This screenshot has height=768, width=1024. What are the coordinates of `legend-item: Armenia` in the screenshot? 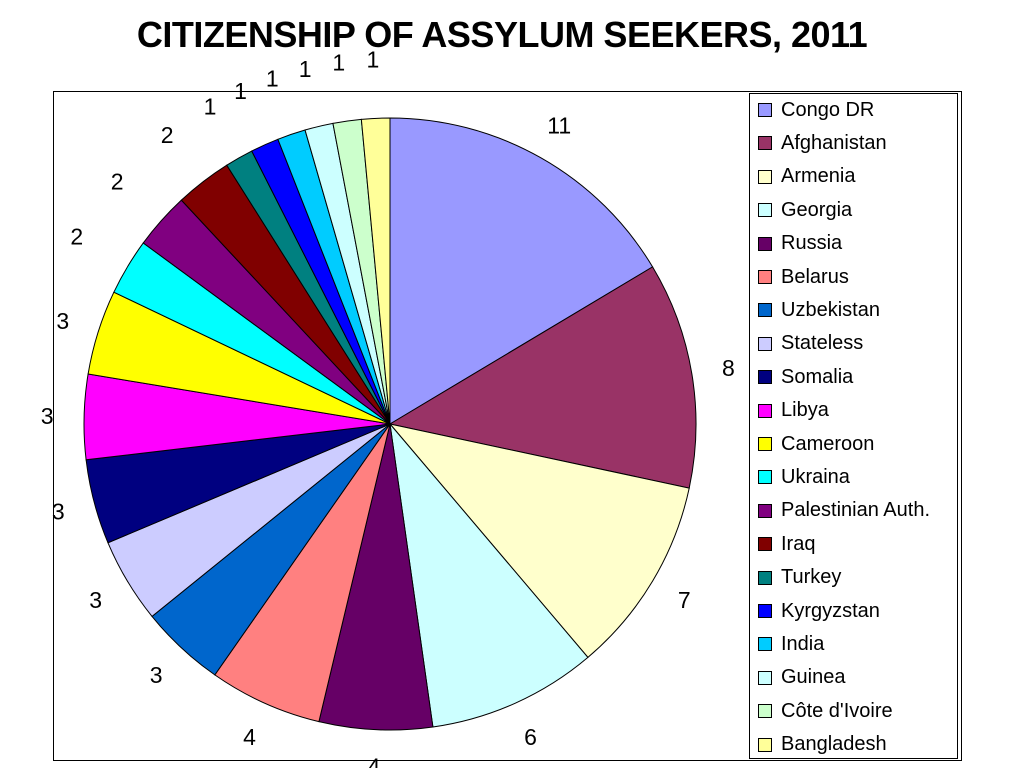 It's located at (806, 177).